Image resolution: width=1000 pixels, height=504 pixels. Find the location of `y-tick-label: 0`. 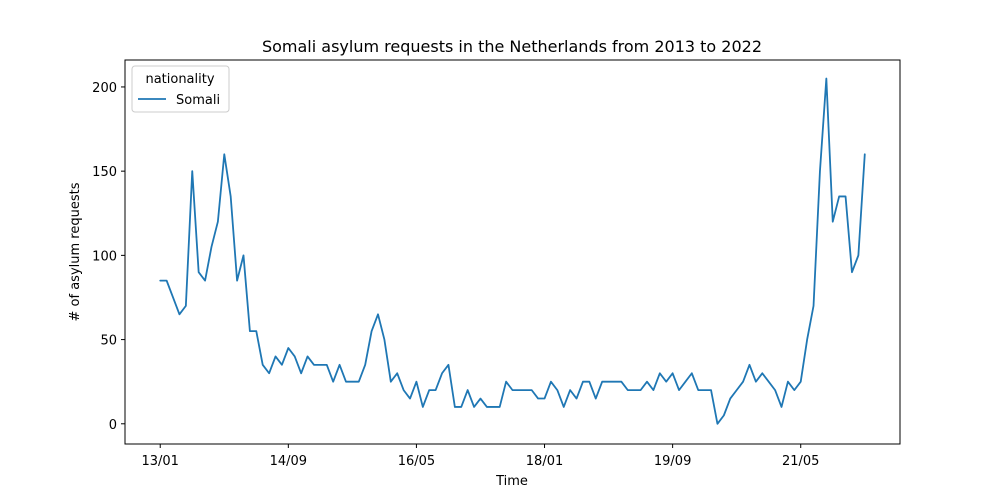

y-tick-label: 0 is located at coordinates (113, 425).